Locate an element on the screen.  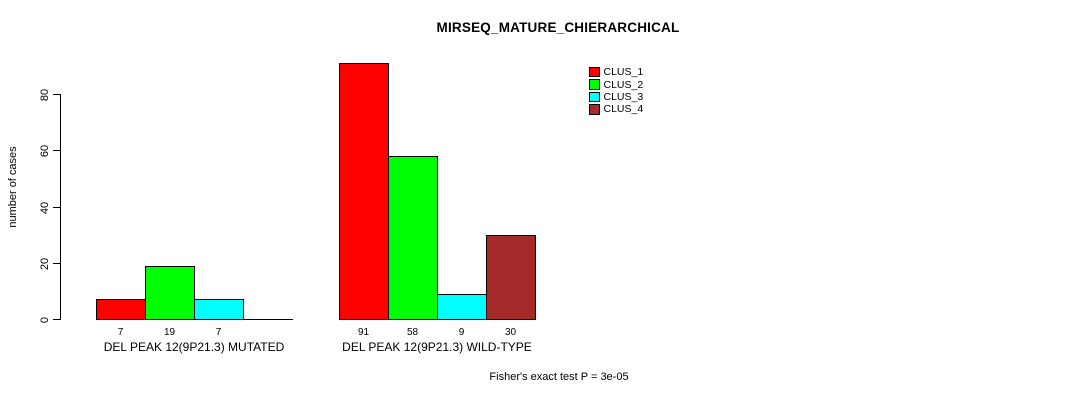
y-axis-tick-label: 0 is located at coordinates (45, 319).